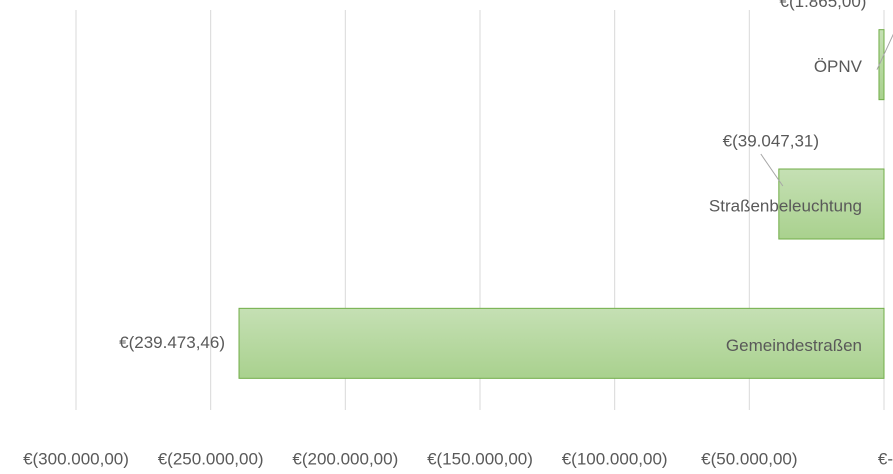 This screenshot has height=474, width=893. Describe the element at coordinates (211, 458) in the screenshot. I see `x-tick-label: €(250.000,00)` at that location.